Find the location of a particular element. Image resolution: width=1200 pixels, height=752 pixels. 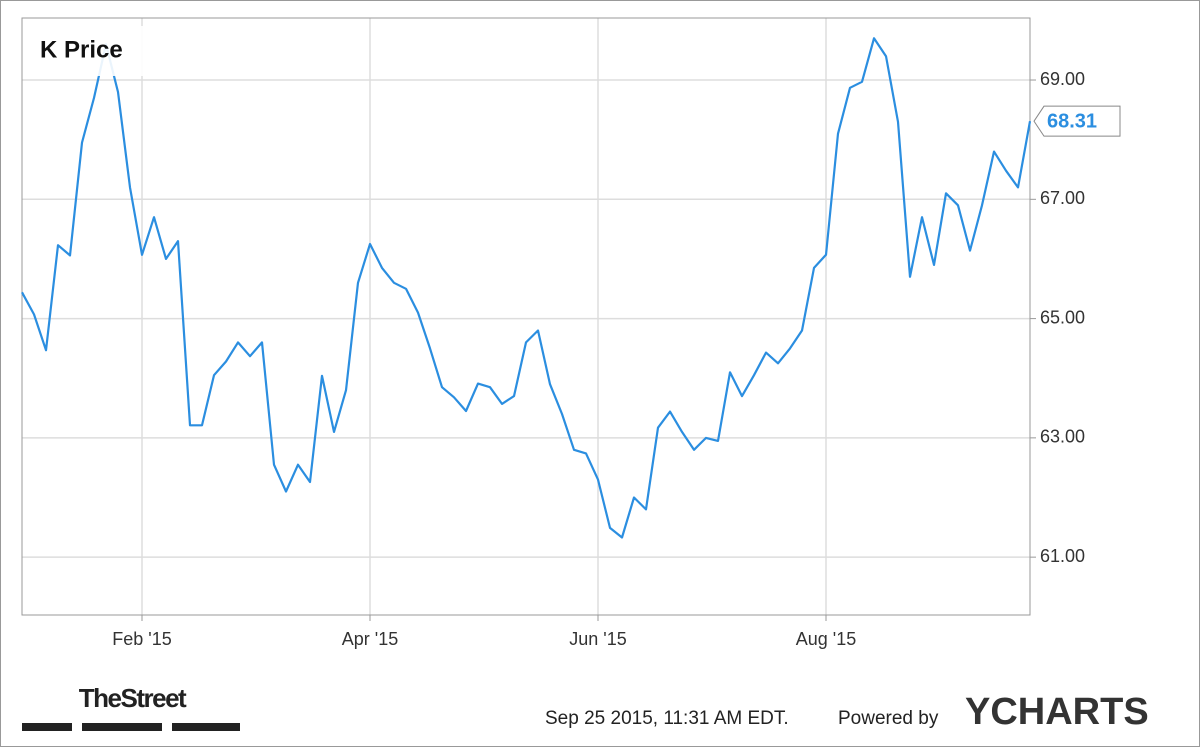

x-tick-label: Feb '15 is located at coordinates (141, 639).